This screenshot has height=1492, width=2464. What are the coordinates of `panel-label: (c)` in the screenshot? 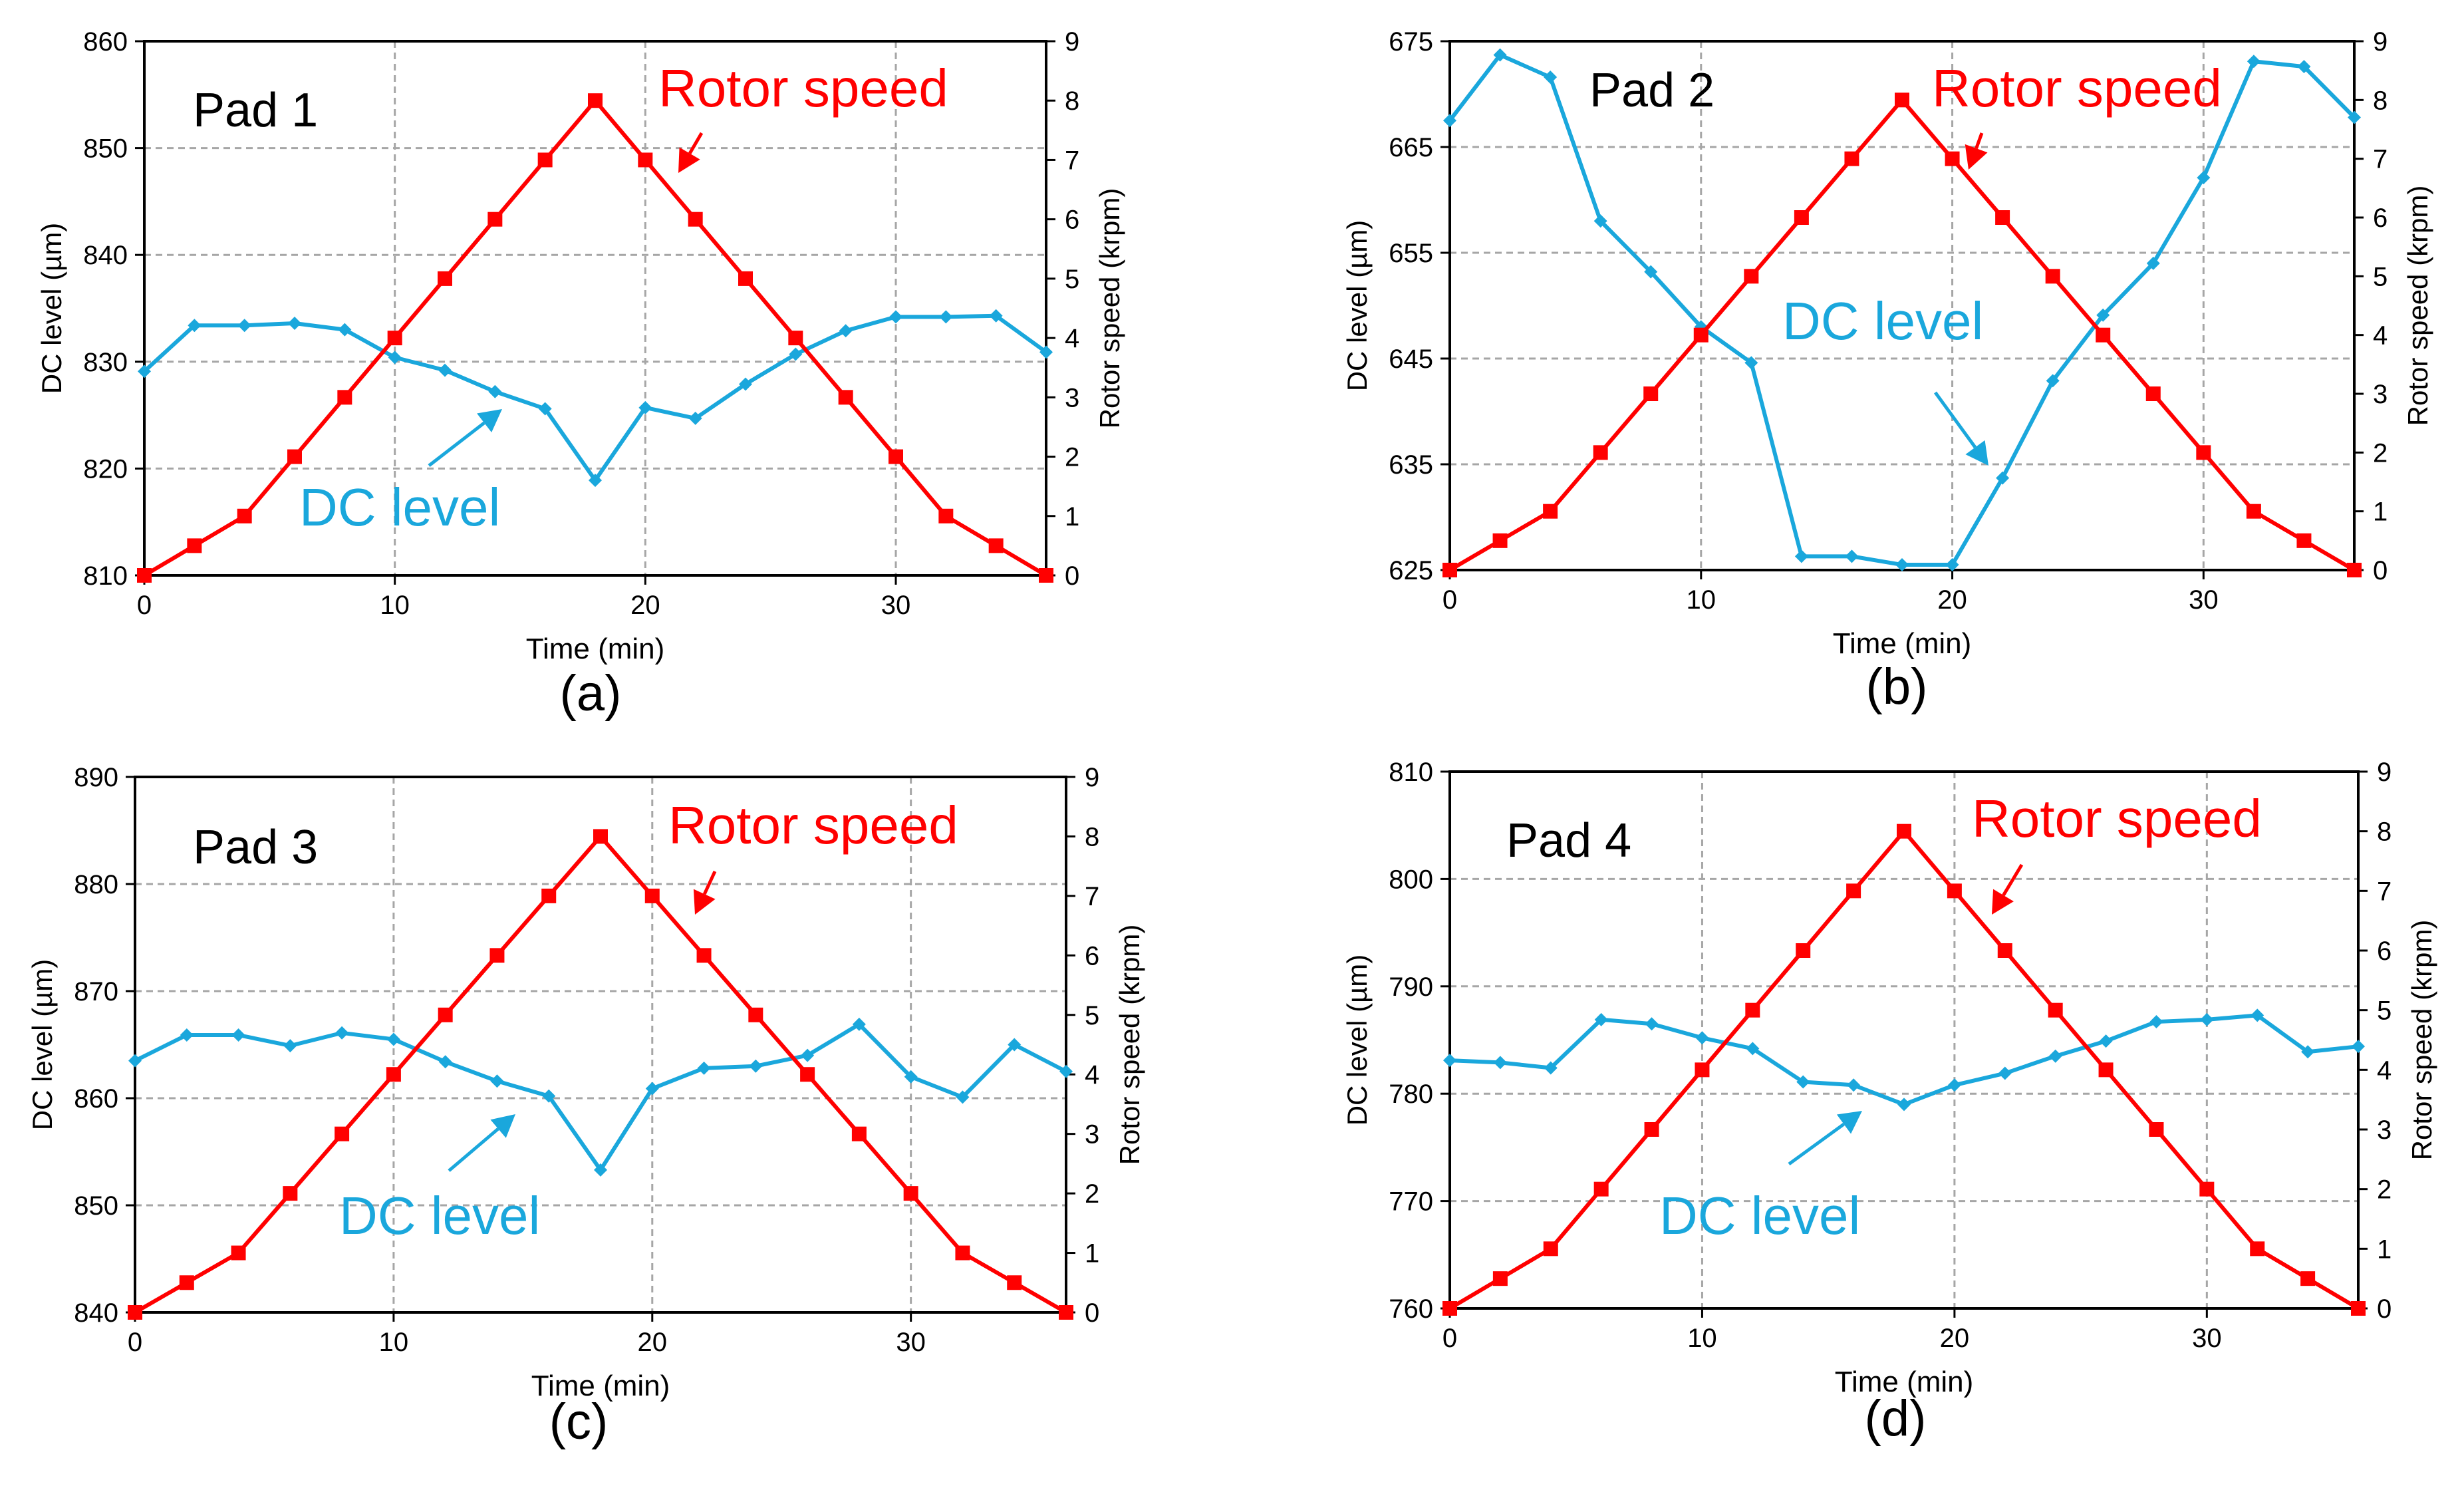 It's located at (579, 1422).